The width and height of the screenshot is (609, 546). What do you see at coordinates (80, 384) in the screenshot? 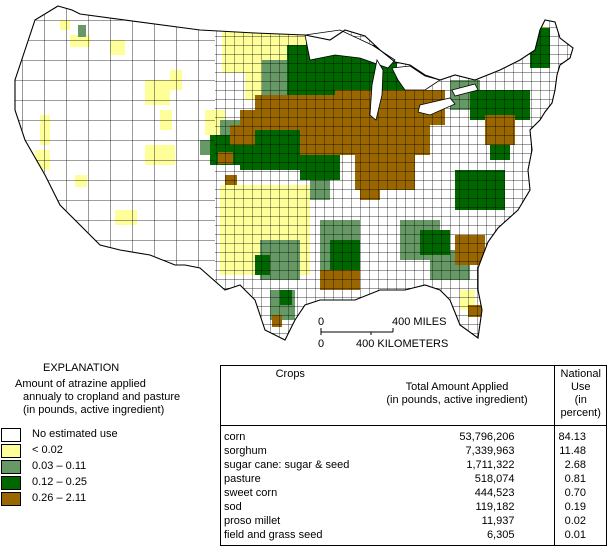
I see `subtitle-line: Amount of atrazine applied` at bounding box center [80, 384].